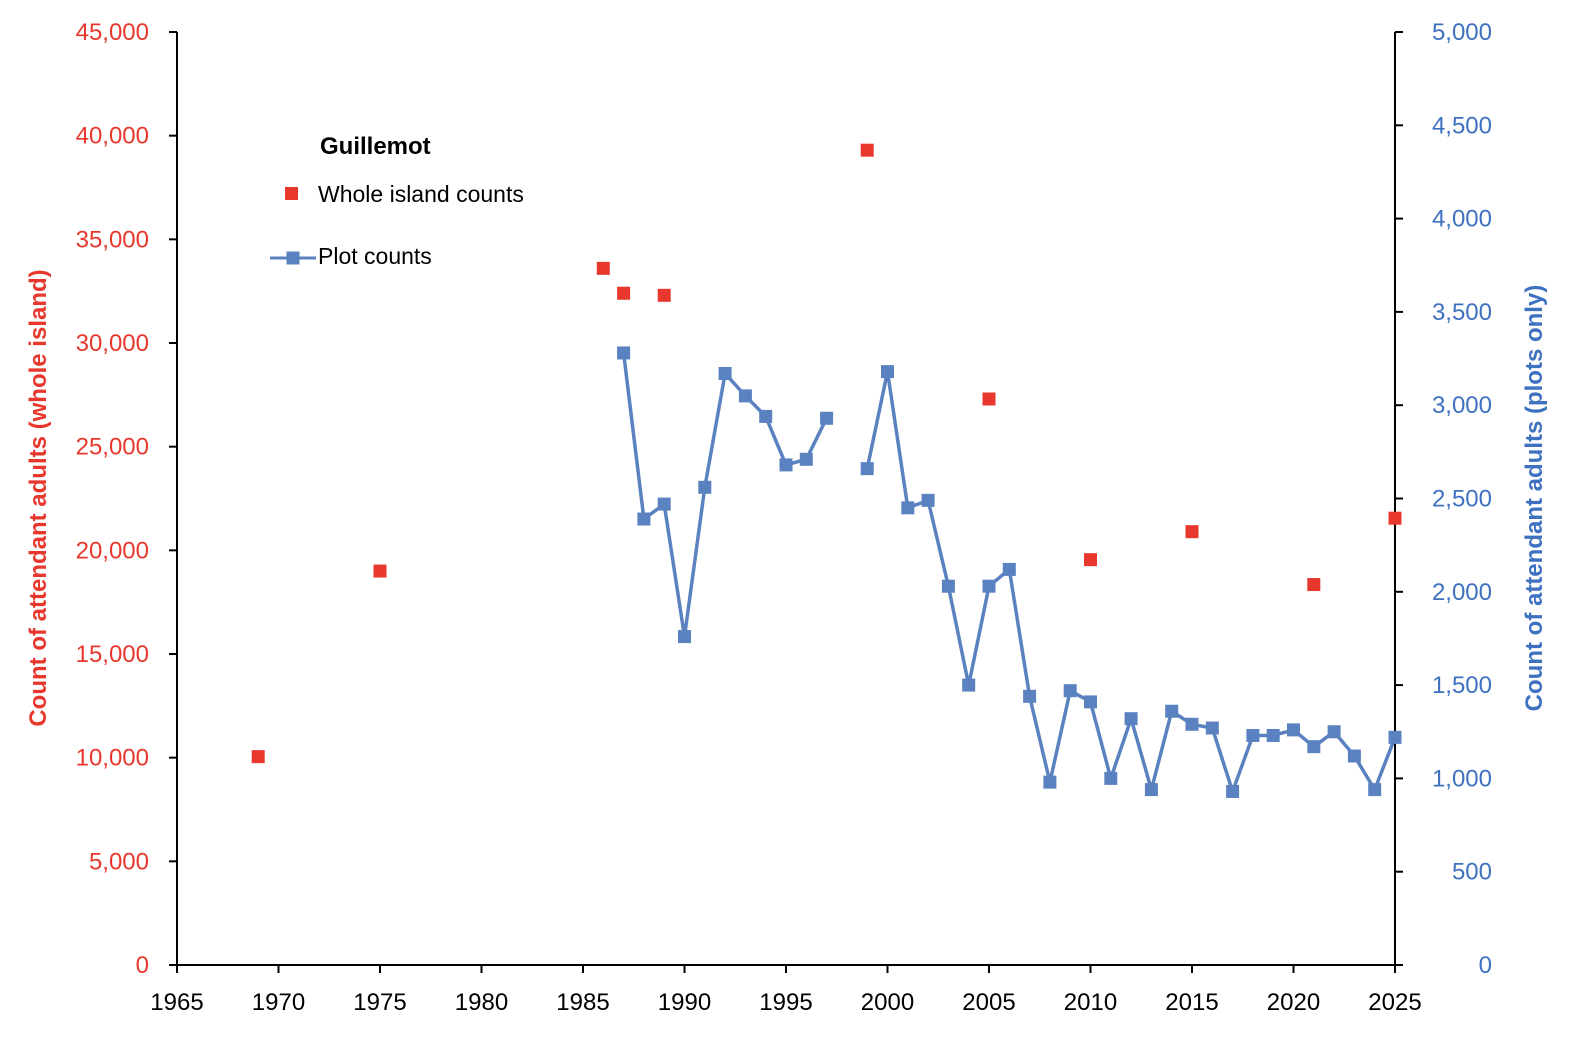 The height and width of the screenshot is (1046, 1574). Describe the element at coordinates (379, 1002) in the screenshot. I see `x-tick-label: 1975` at that location.